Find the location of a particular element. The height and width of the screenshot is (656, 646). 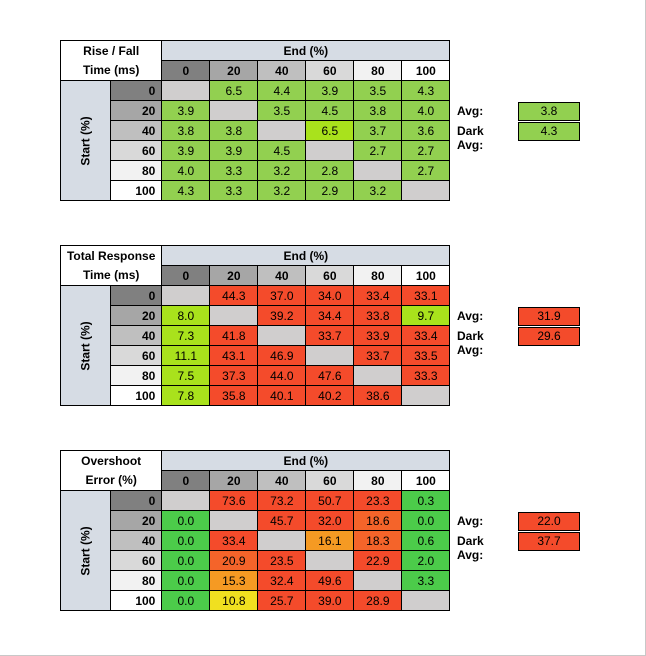

table-row: 60 3.9 3.9 4.5 2.7 2.7 is located at coordinates (256, 150).